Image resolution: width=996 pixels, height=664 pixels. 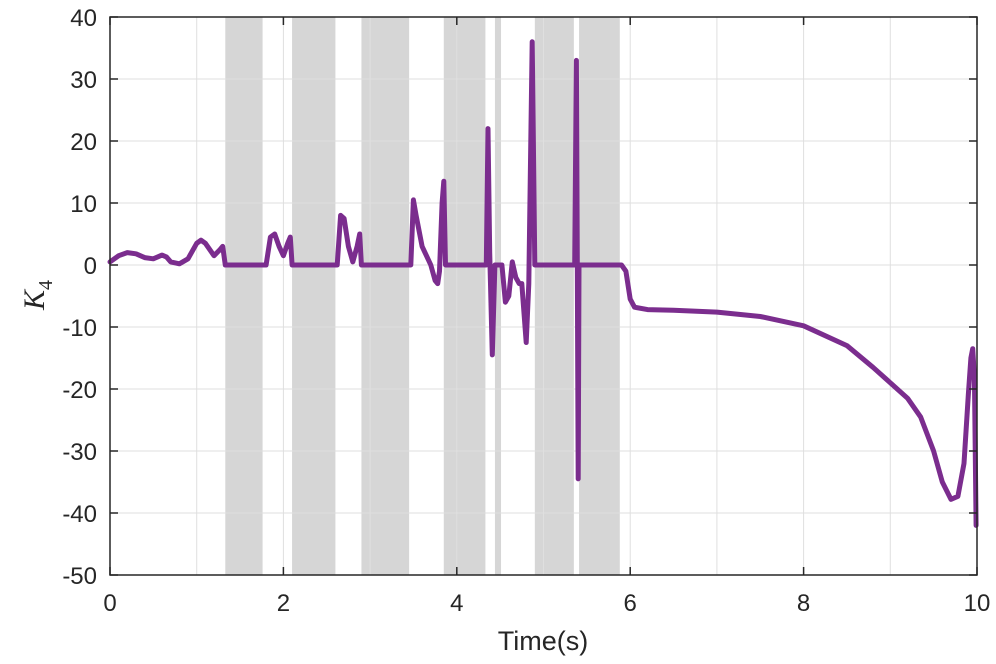 What do you see at coordinates (83, 204) in the screenshot?
I see `y-tick-label: 10` at bounding box center [83, 204].